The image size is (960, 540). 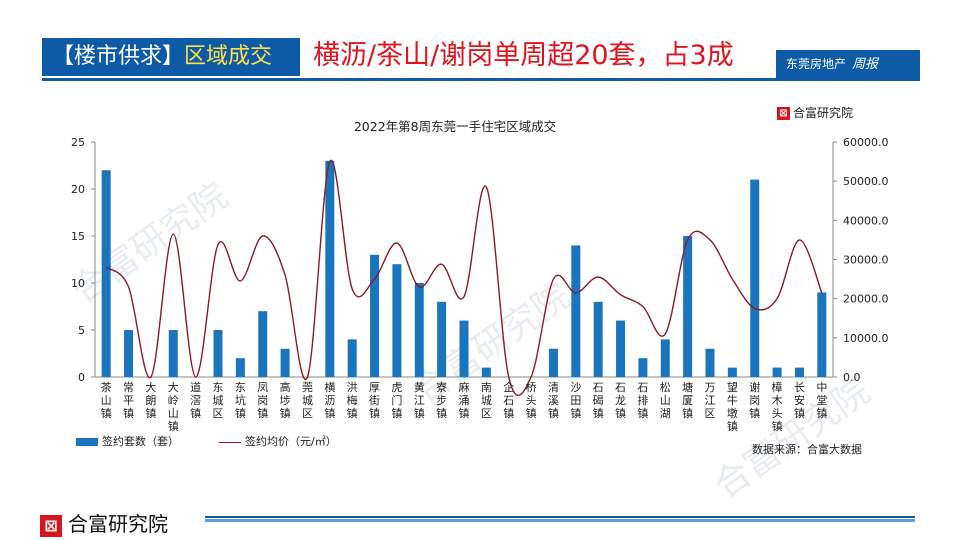 What do you see at coordinates (486, 400) in the screenshot?
I see `x-tick-label: 南城区` at bounding box center [486, 400].